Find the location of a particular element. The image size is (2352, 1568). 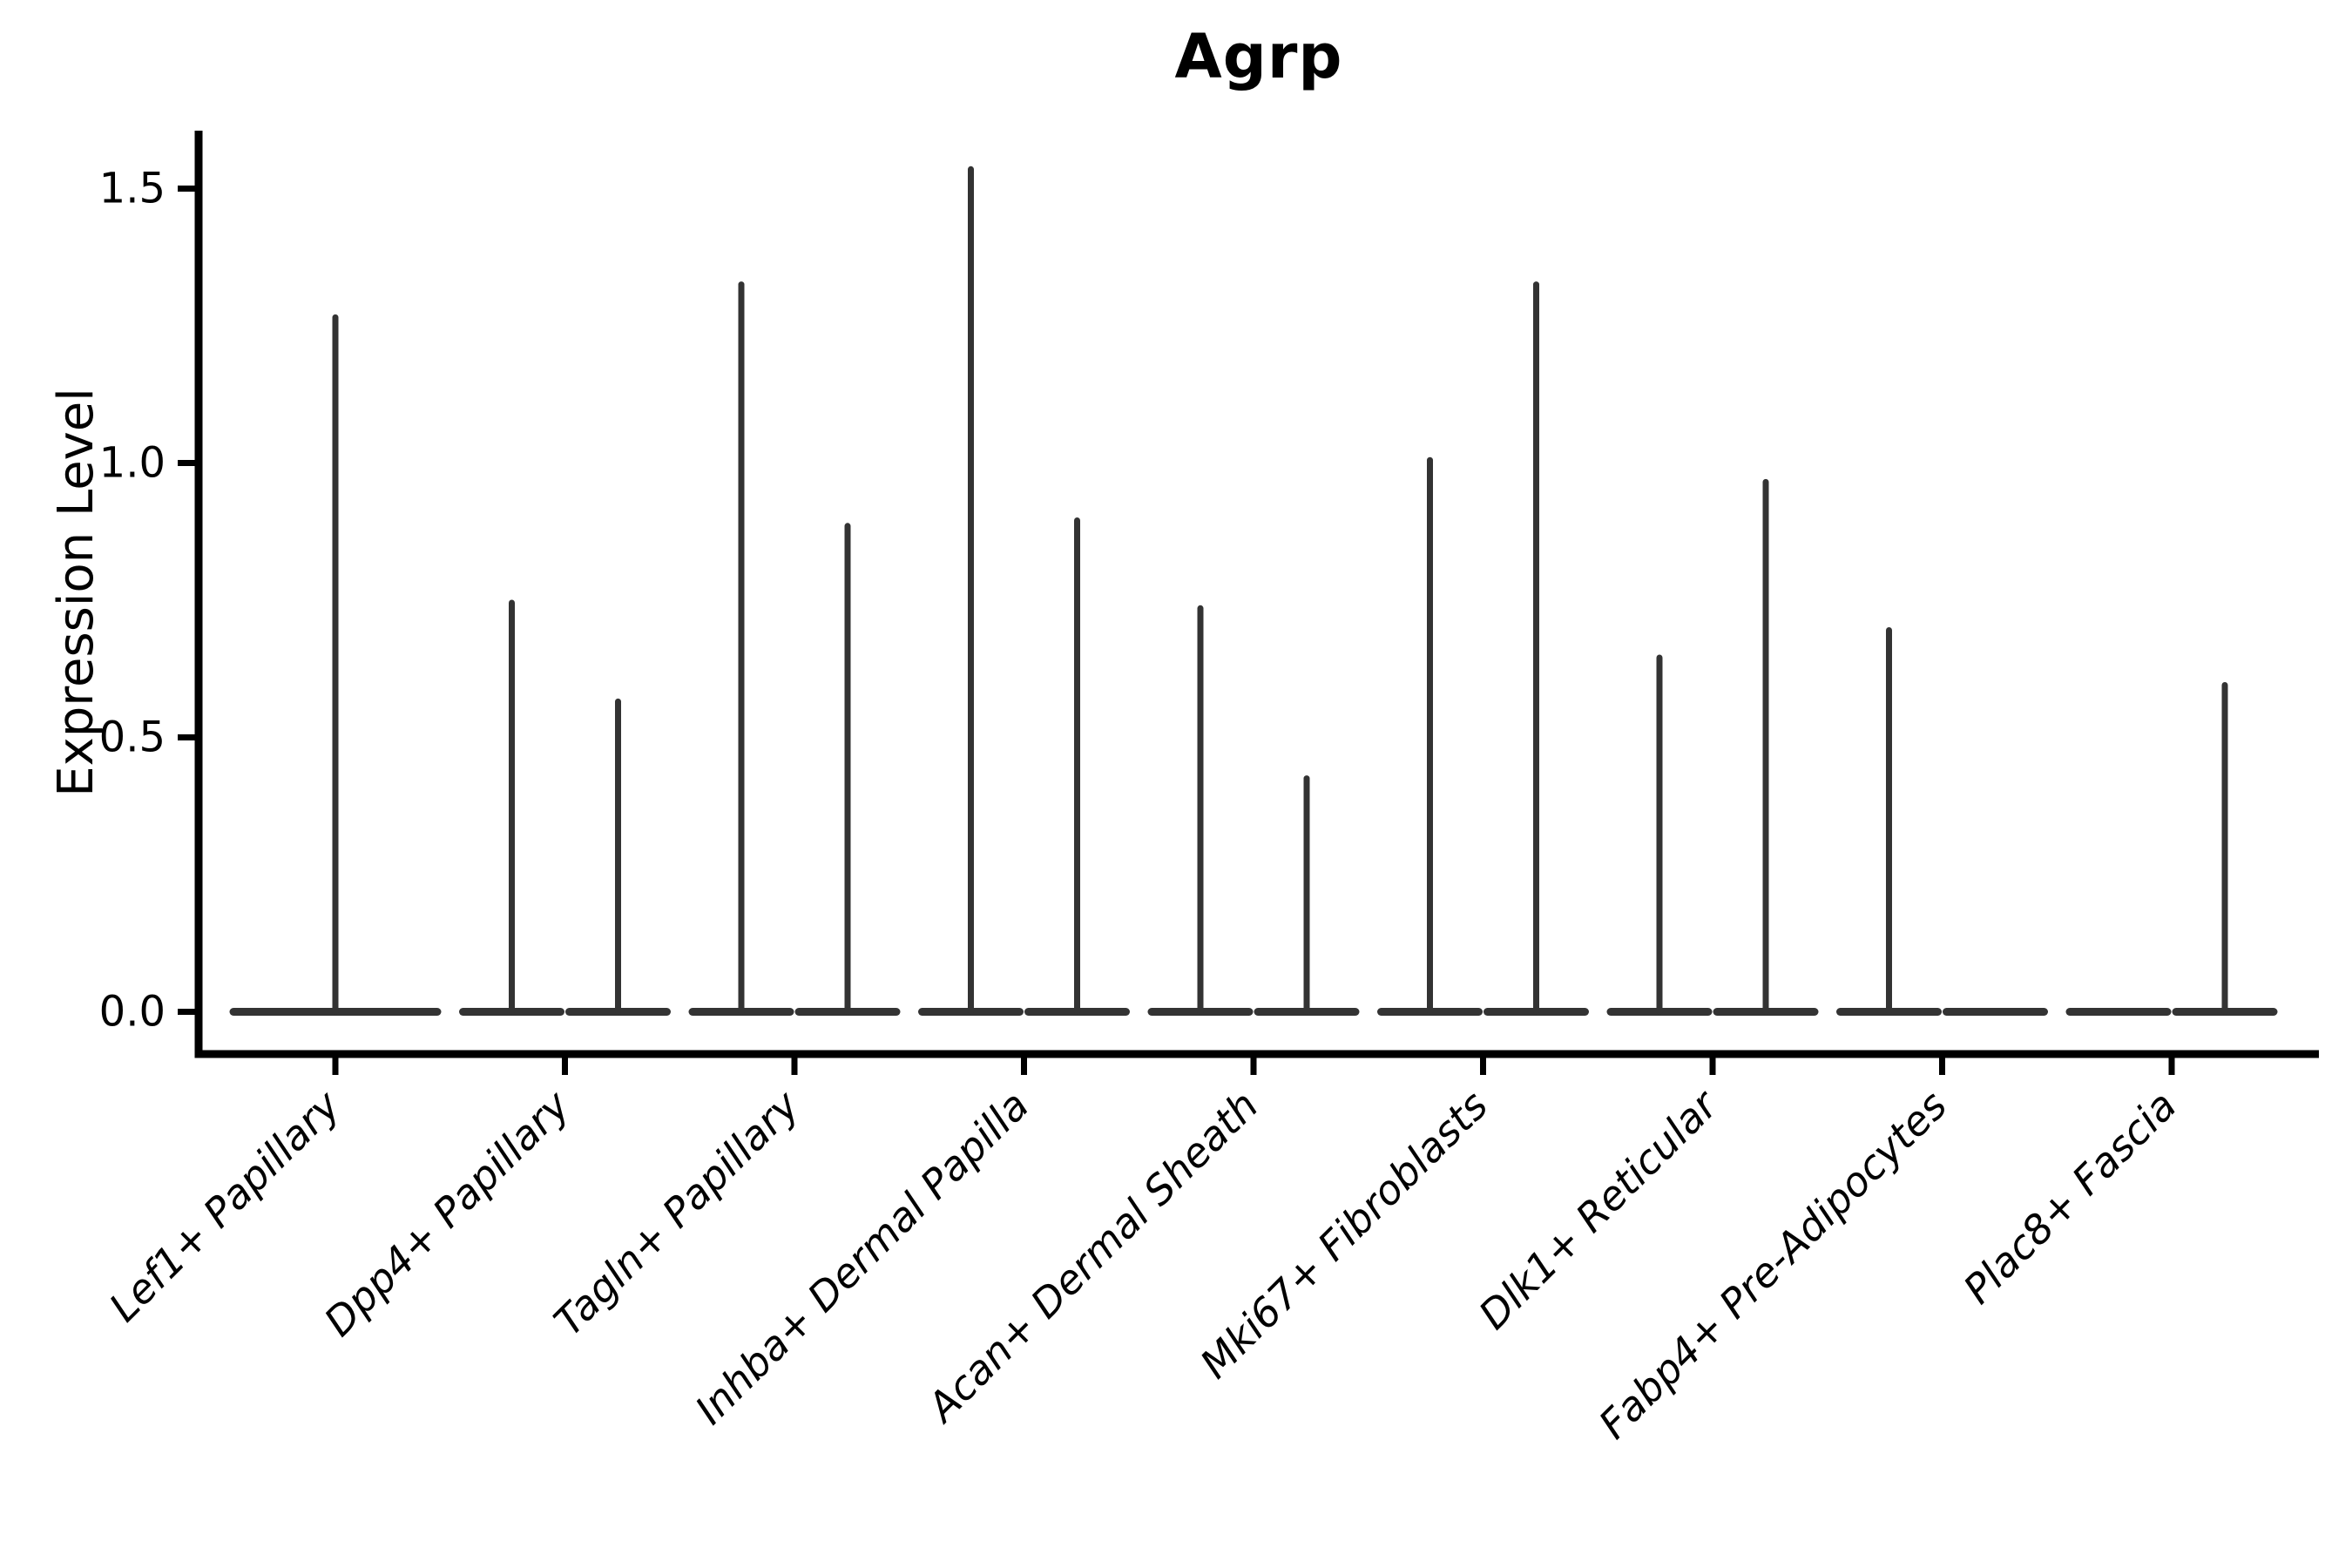

x-tick-label: Dpp4+ Papillary is located at coordinates (447, 1213).